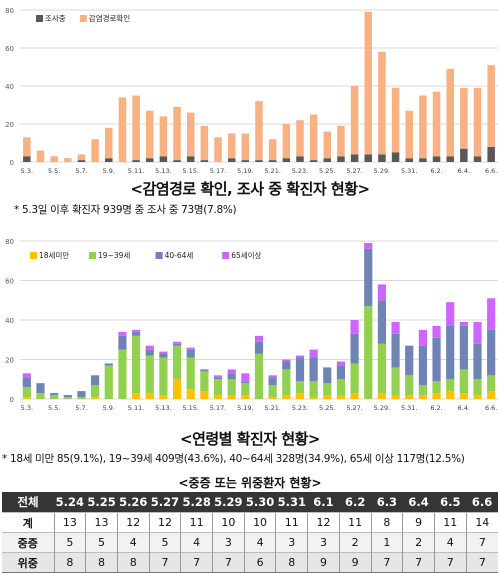  I want to click on chart2-xtick-label: 5.5., so click(54, 408).